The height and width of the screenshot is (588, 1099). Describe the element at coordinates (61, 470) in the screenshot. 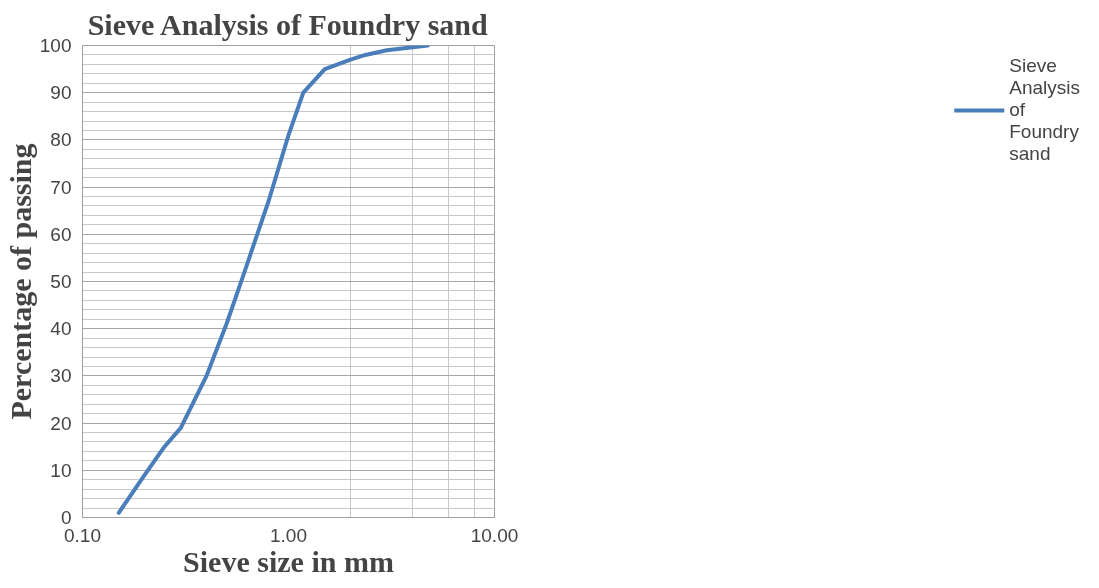

I see `y-tick-label: 10` at that location.